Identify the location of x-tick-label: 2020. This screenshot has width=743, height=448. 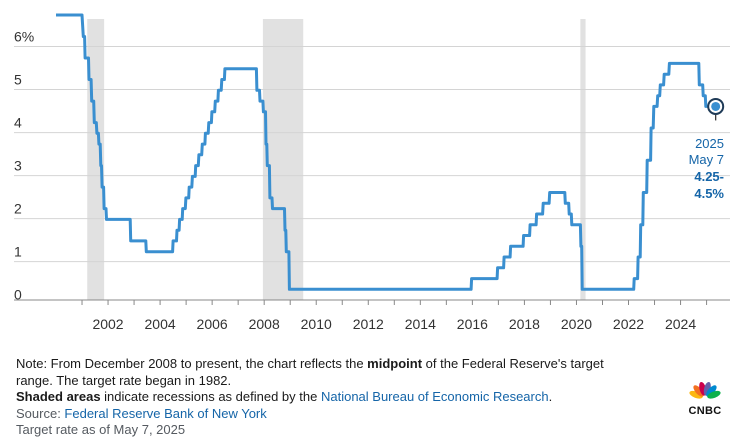
(576, 324).